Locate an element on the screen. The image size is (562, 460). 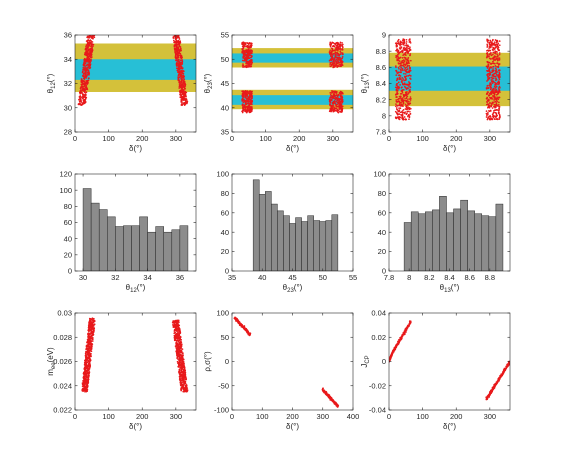
y-tick-label: 30 is located at coordinates (68, 107).